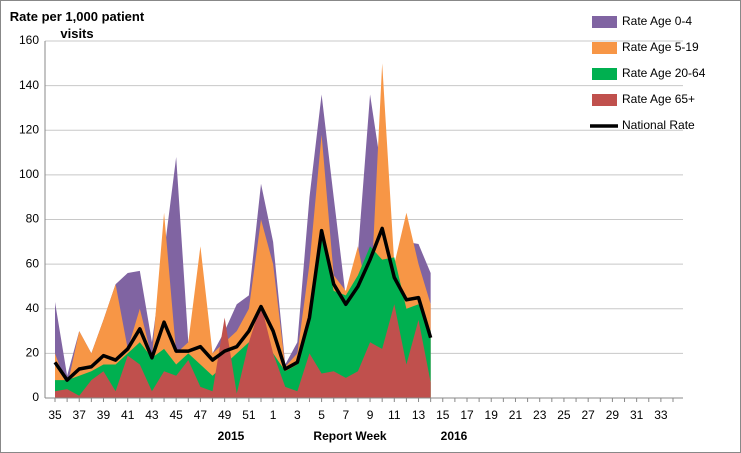 This screenshot has width=741, height=453. Describe the element at coordinates (419, 415) in the screenshot. I see `x-tick-label: 13` at that location.